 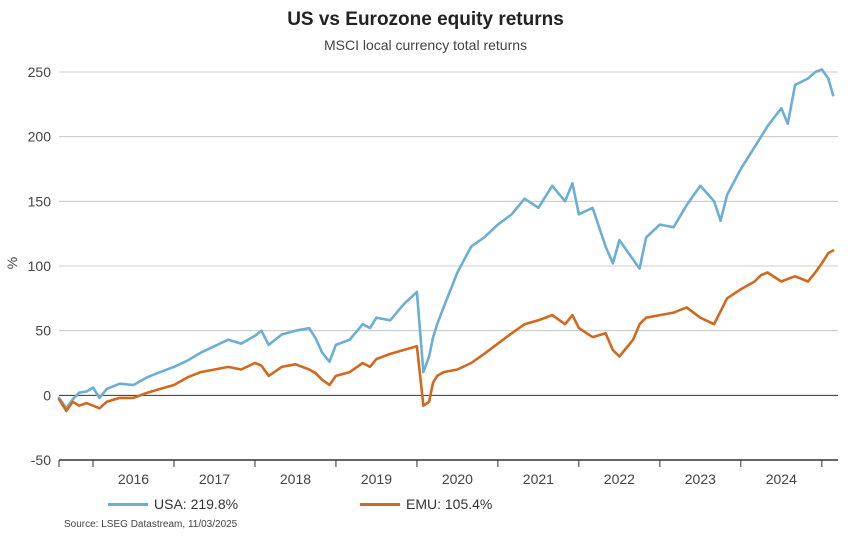 I want to click on legend-label-usa: USA: 219.8%, so click(x=196, y=504).